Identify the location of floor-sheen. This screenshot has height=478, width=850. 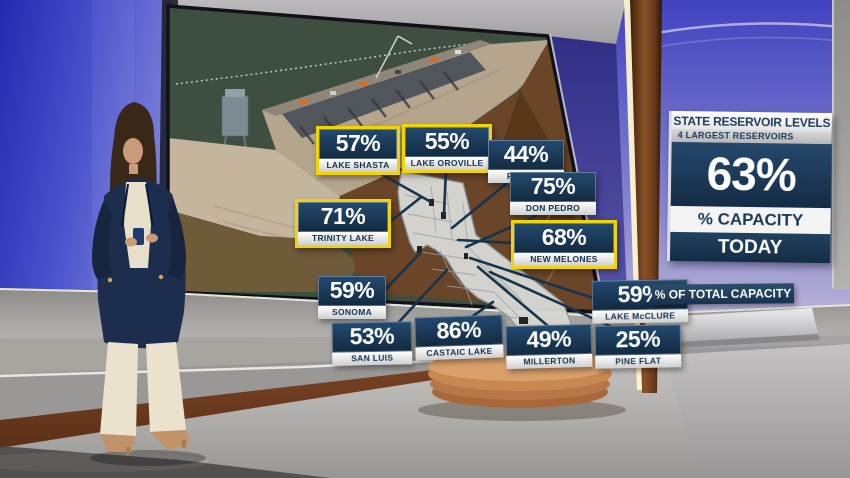
(105, 462).